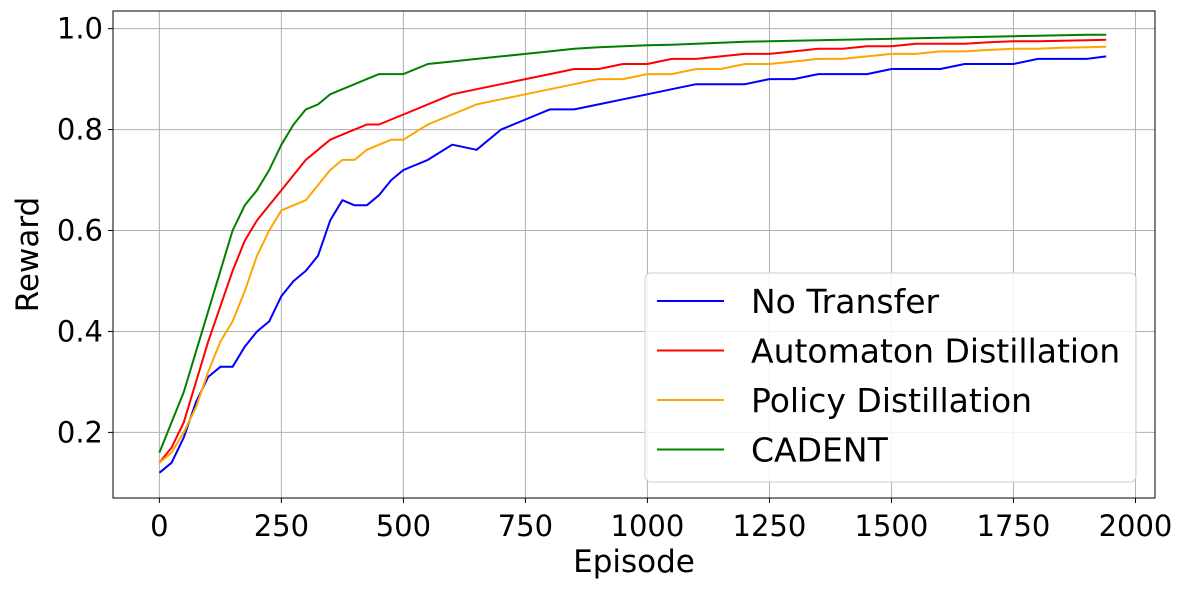  Describe the element at coordinates (1014, 526) in the screenshot. I see `x-tick-label: 1750` at that location.